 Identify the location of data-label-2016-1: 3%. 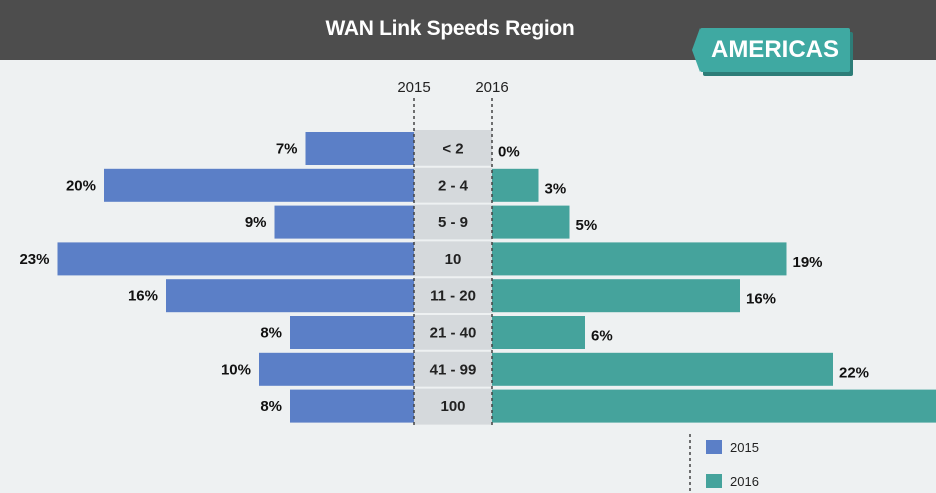
(556, 188).